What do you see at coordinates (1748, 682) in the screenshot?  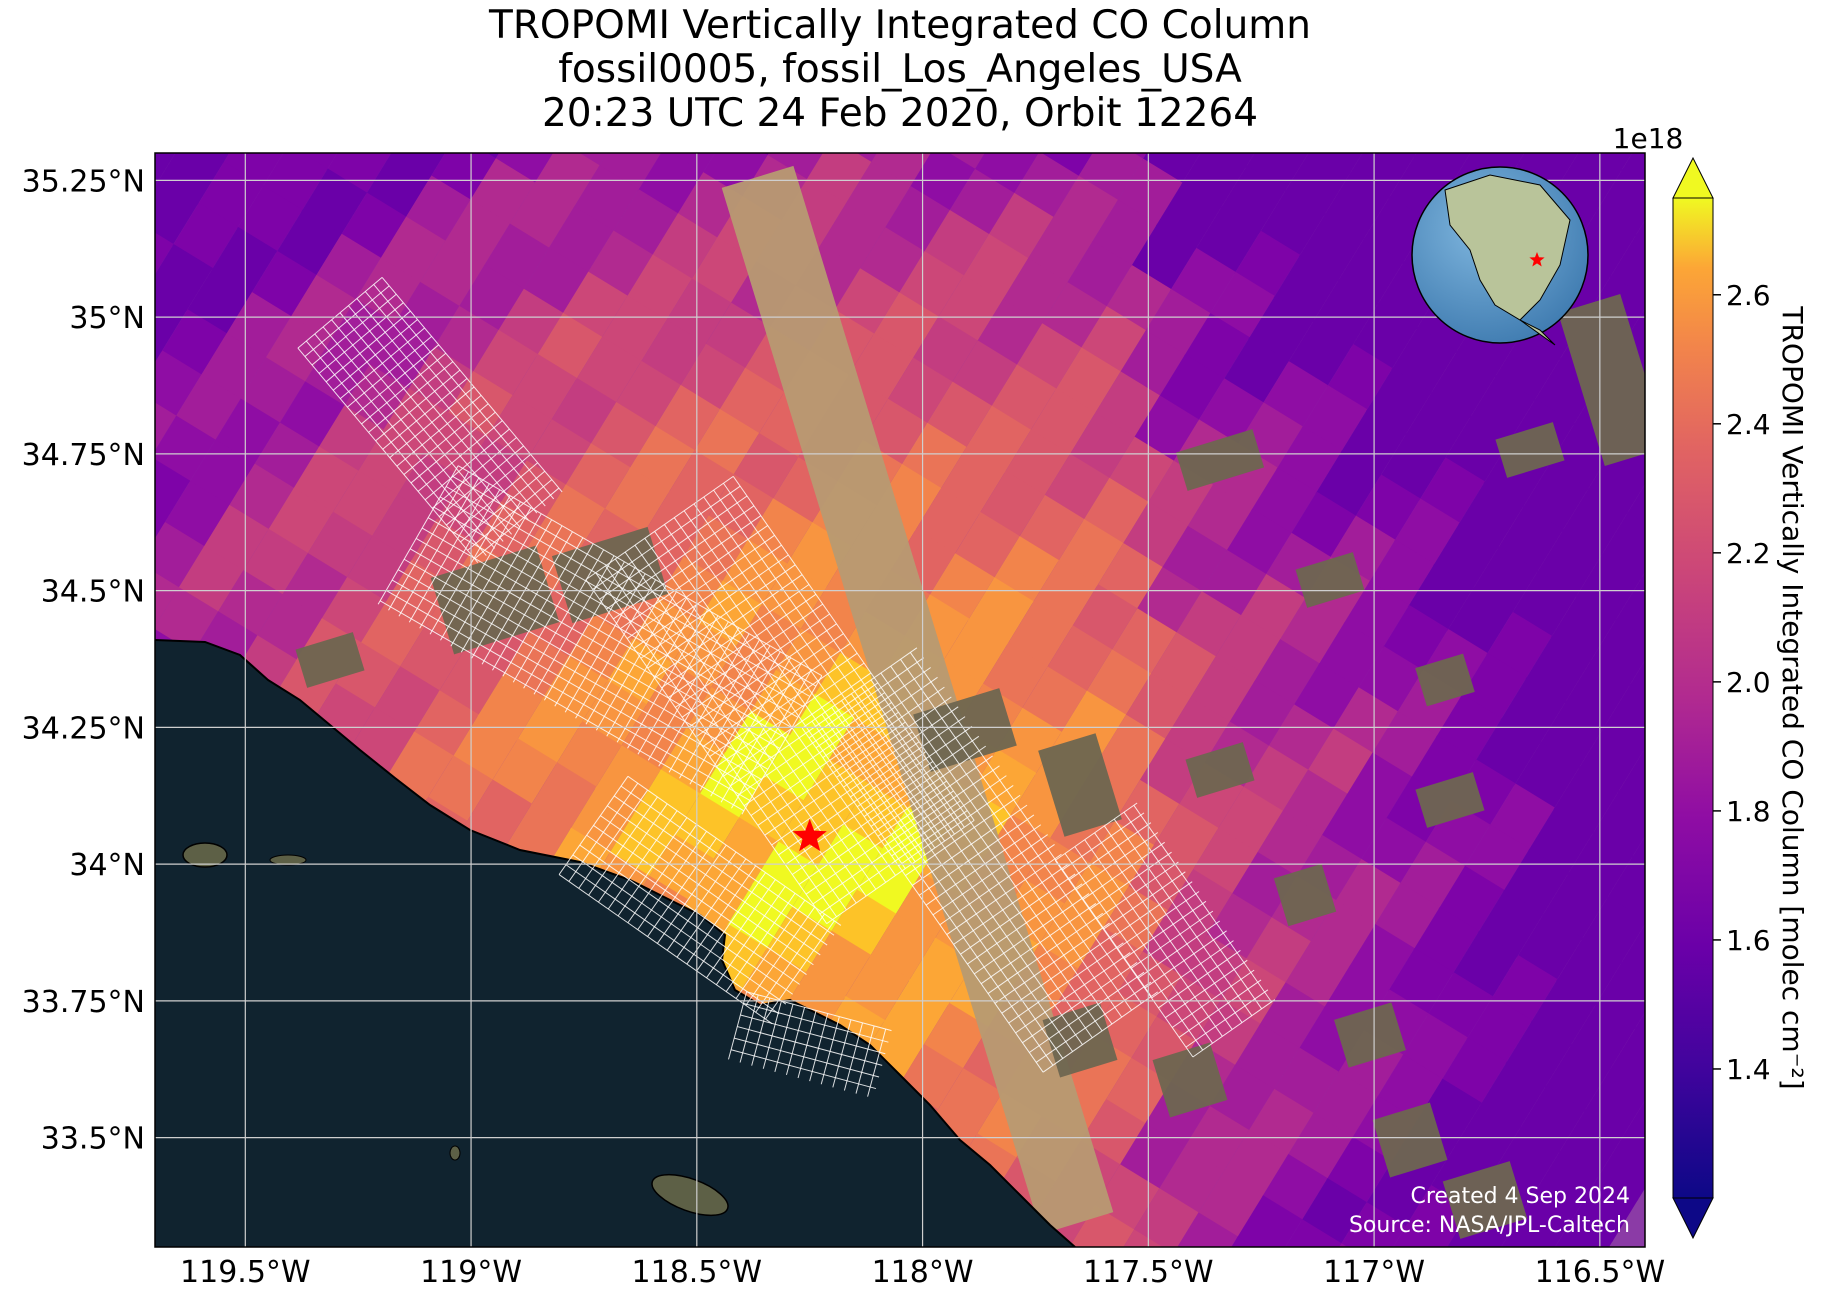 I see `colorbar-tick-label: 2.0` at bounding box center [1748, 682].